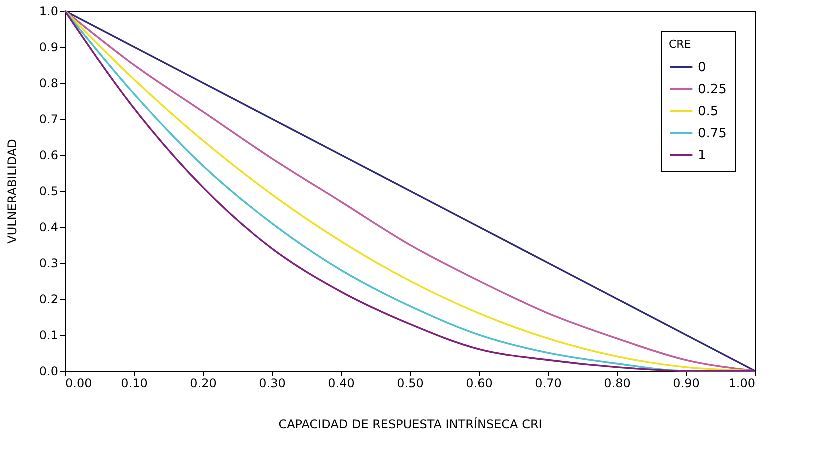 This screenshot has width=832, height=471. Describe the element at coordinates (48, 191) in the screenshot. I see `y-tick-label: 0.5` at that location.